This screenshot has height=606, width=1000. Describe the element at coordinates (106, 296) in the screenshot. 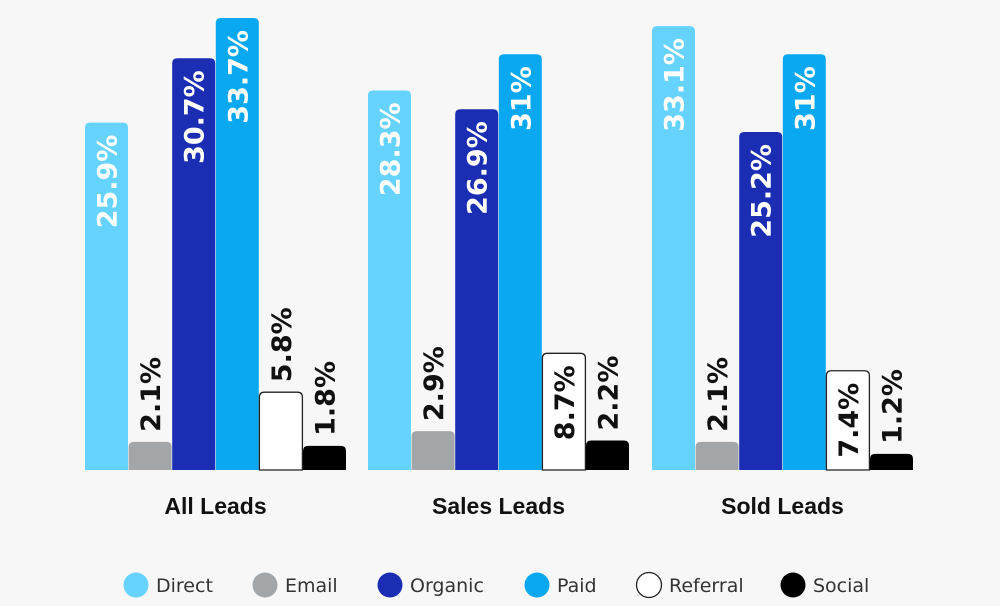

I see `bar-direct-all-leads` at that location.